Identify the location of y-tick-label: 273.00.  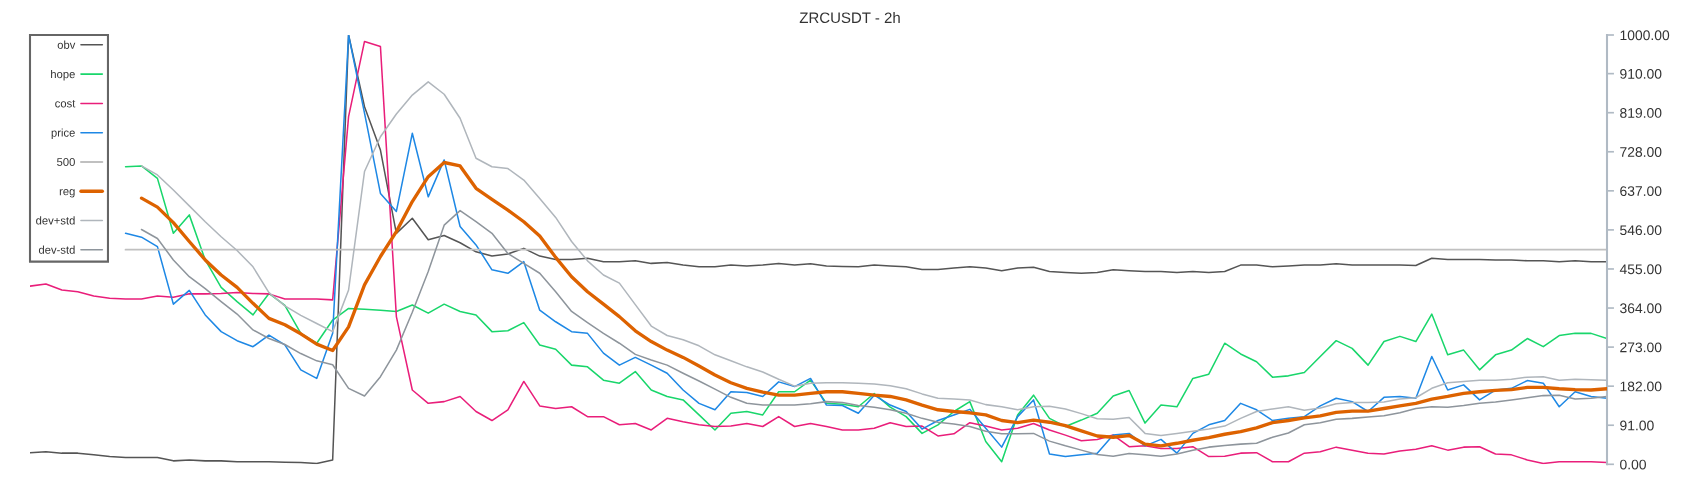
(1641, 347).